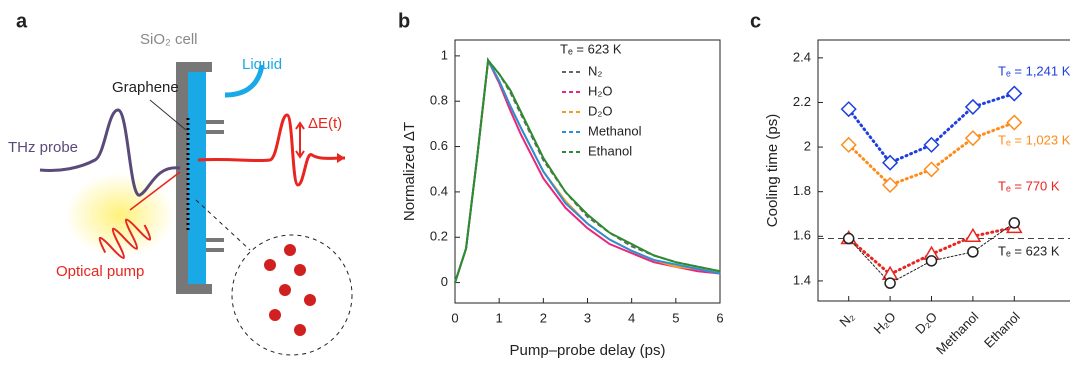 The height and width of the screenshot is (379, 1070). Describe the element at coordinates (802, 101) in the screenshot. I see `y-tick-label: 2.2` at that location.